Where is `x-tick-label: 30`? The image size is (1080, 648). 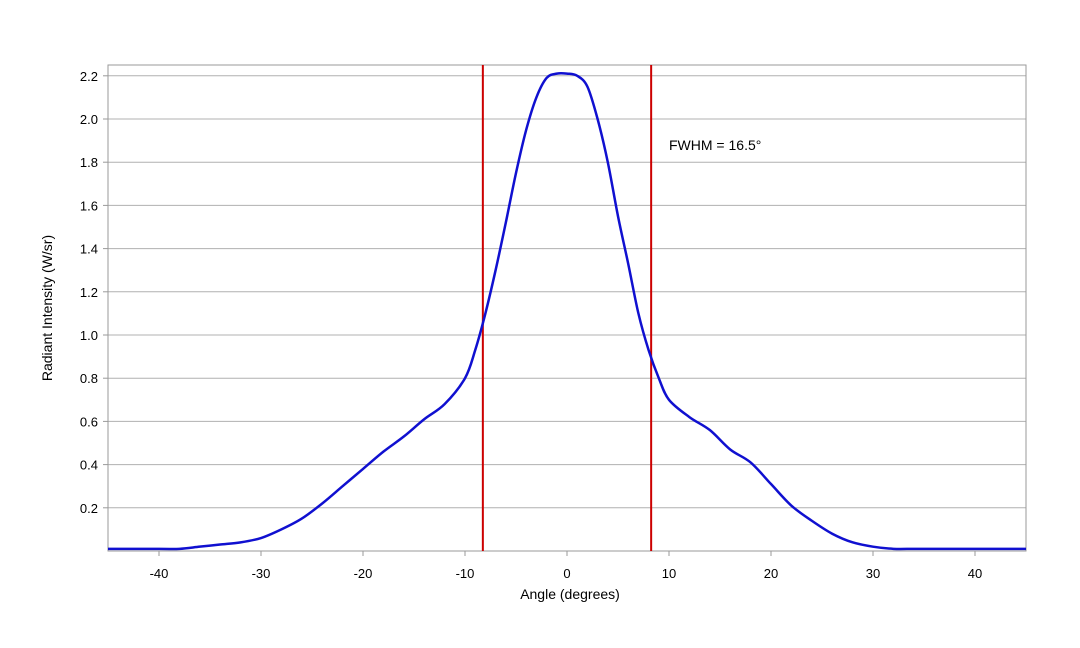 x-tick-label: 30 is located at coordinates (873, 573).